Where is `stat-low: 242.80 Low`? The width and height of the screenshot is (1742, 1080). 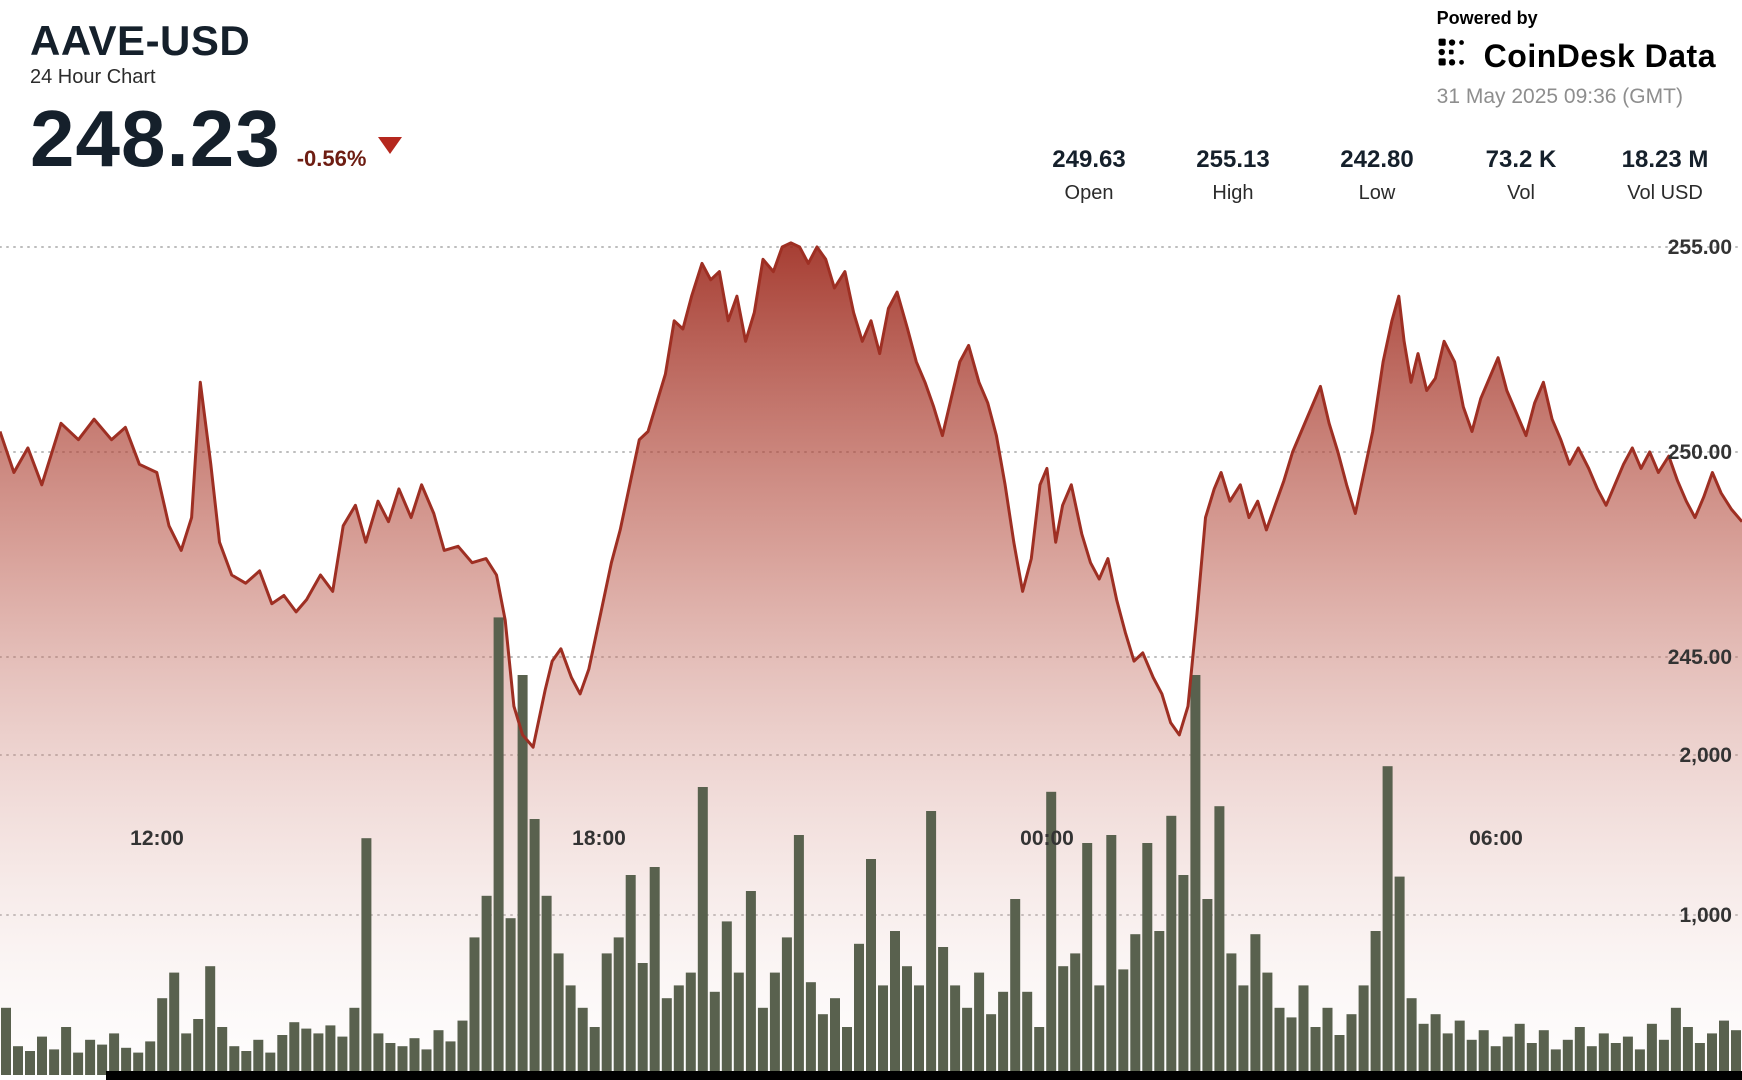 stat-low: 242.80 Low is located at coordinates (1377, 175).